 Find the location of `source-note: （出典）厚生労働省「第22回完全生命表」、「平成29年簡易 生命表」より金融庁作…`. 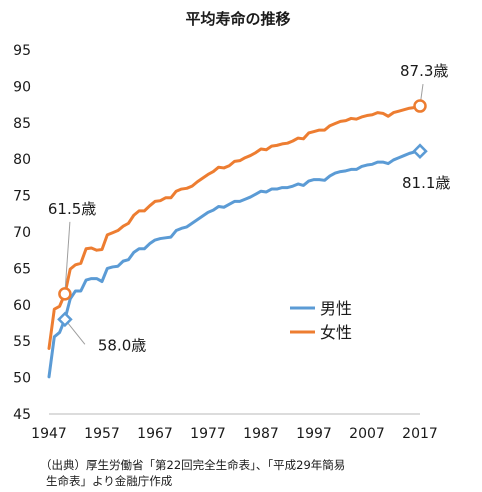

source-note: （出典）厚生労働省「第22回完全生命表」、「平成29年簡易 生命表」より金融庁作… is located at coordinates (255, 473).